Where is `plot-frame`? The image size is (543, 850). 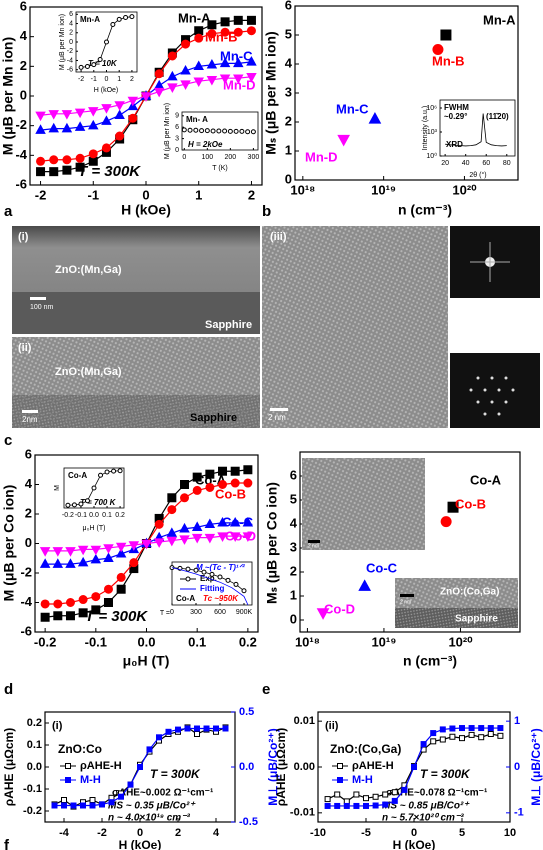 plot-frame is located at coordinates (410, 542).